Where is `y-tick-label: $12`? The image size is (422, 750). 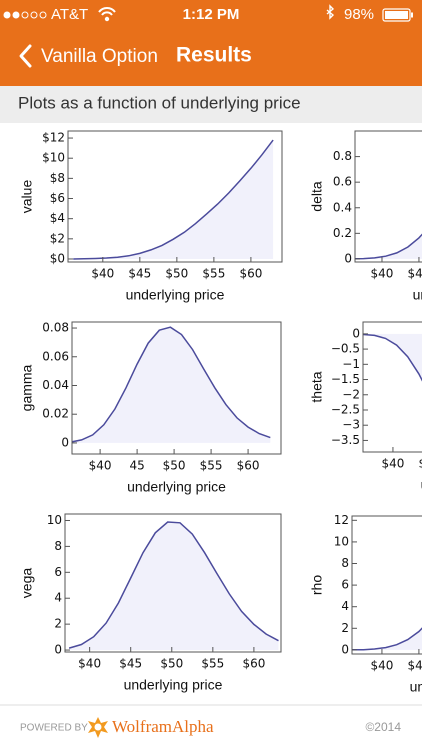
y-tick-label: $12 is located at coordinates (53, 138).